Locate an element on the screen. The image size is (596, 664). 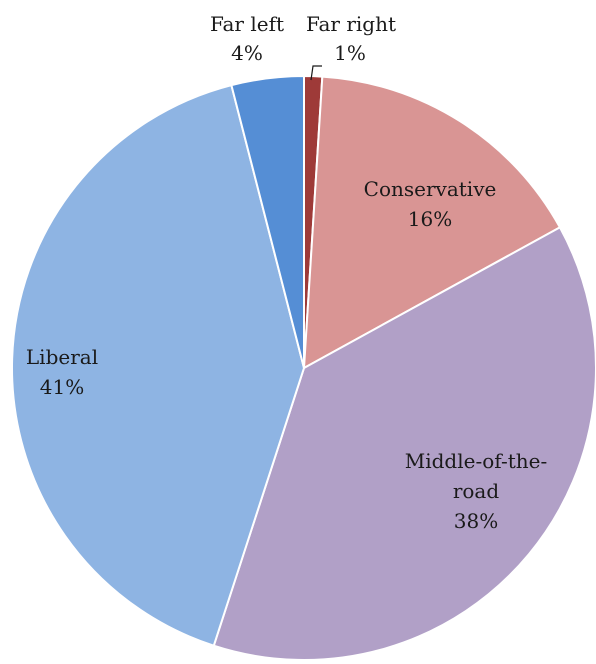
conservative-label-name: Conservative is located at coordinates (430, 189).